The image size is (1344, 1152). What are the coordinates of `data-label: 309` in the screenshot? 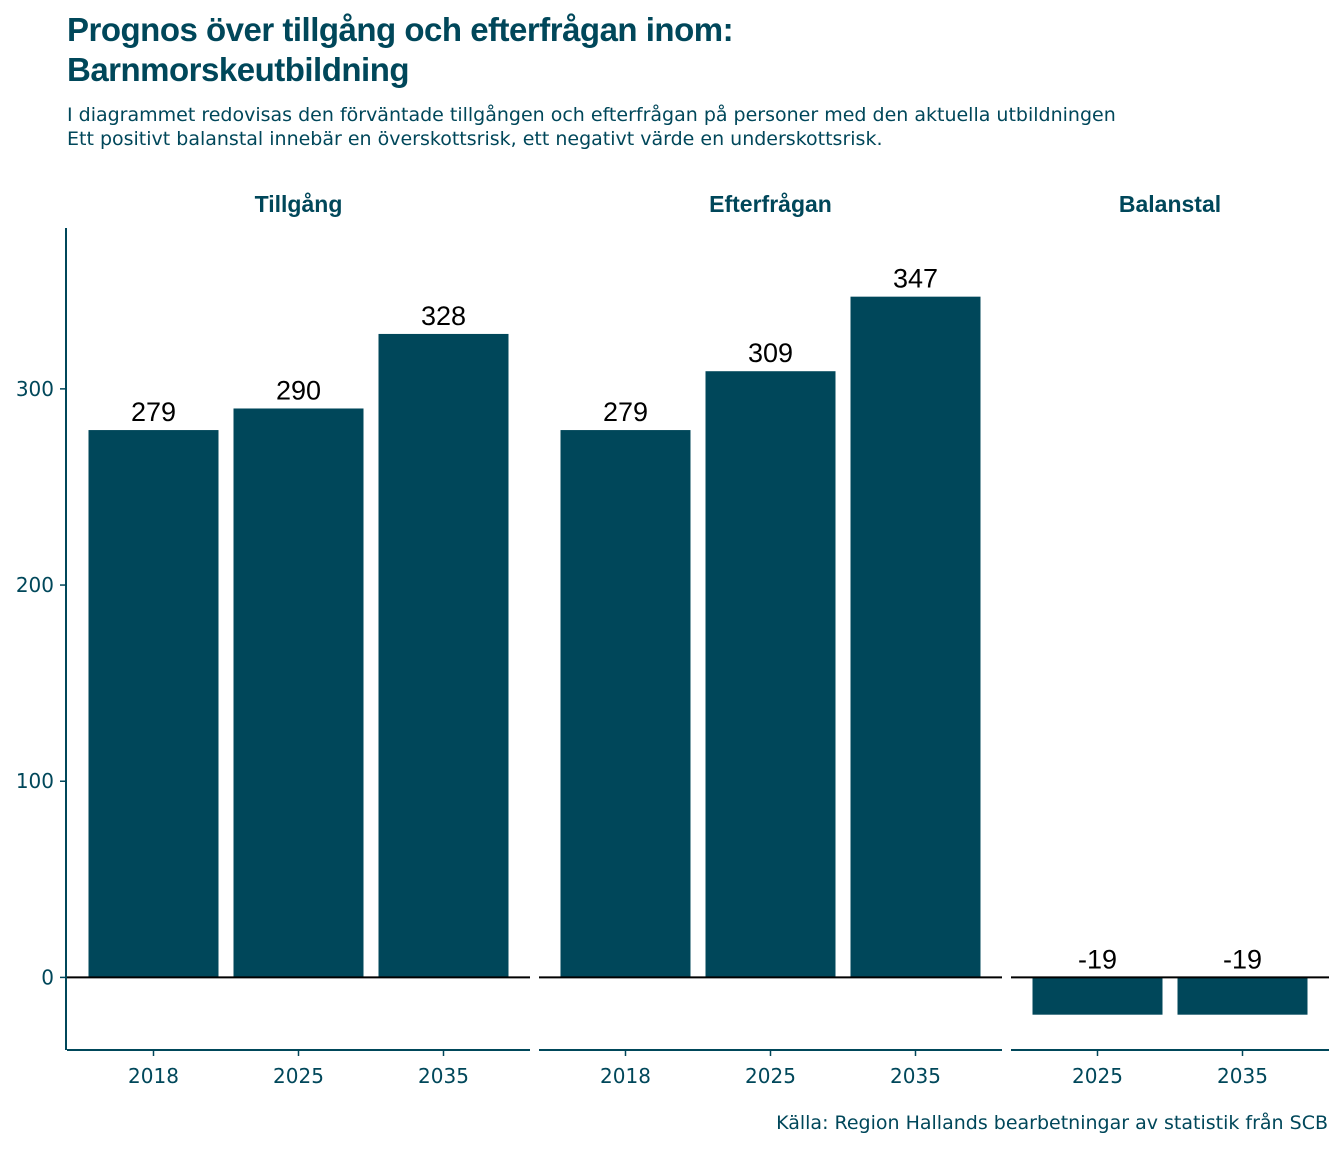 It's located at (770, 353).